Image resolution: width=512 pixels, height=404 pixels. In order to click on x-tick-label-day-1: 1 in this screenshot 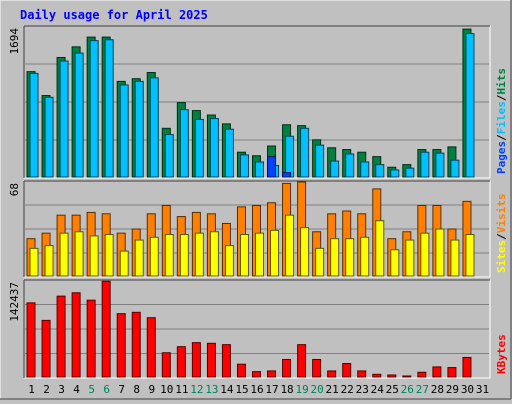, I will do `click(31, 389)`.